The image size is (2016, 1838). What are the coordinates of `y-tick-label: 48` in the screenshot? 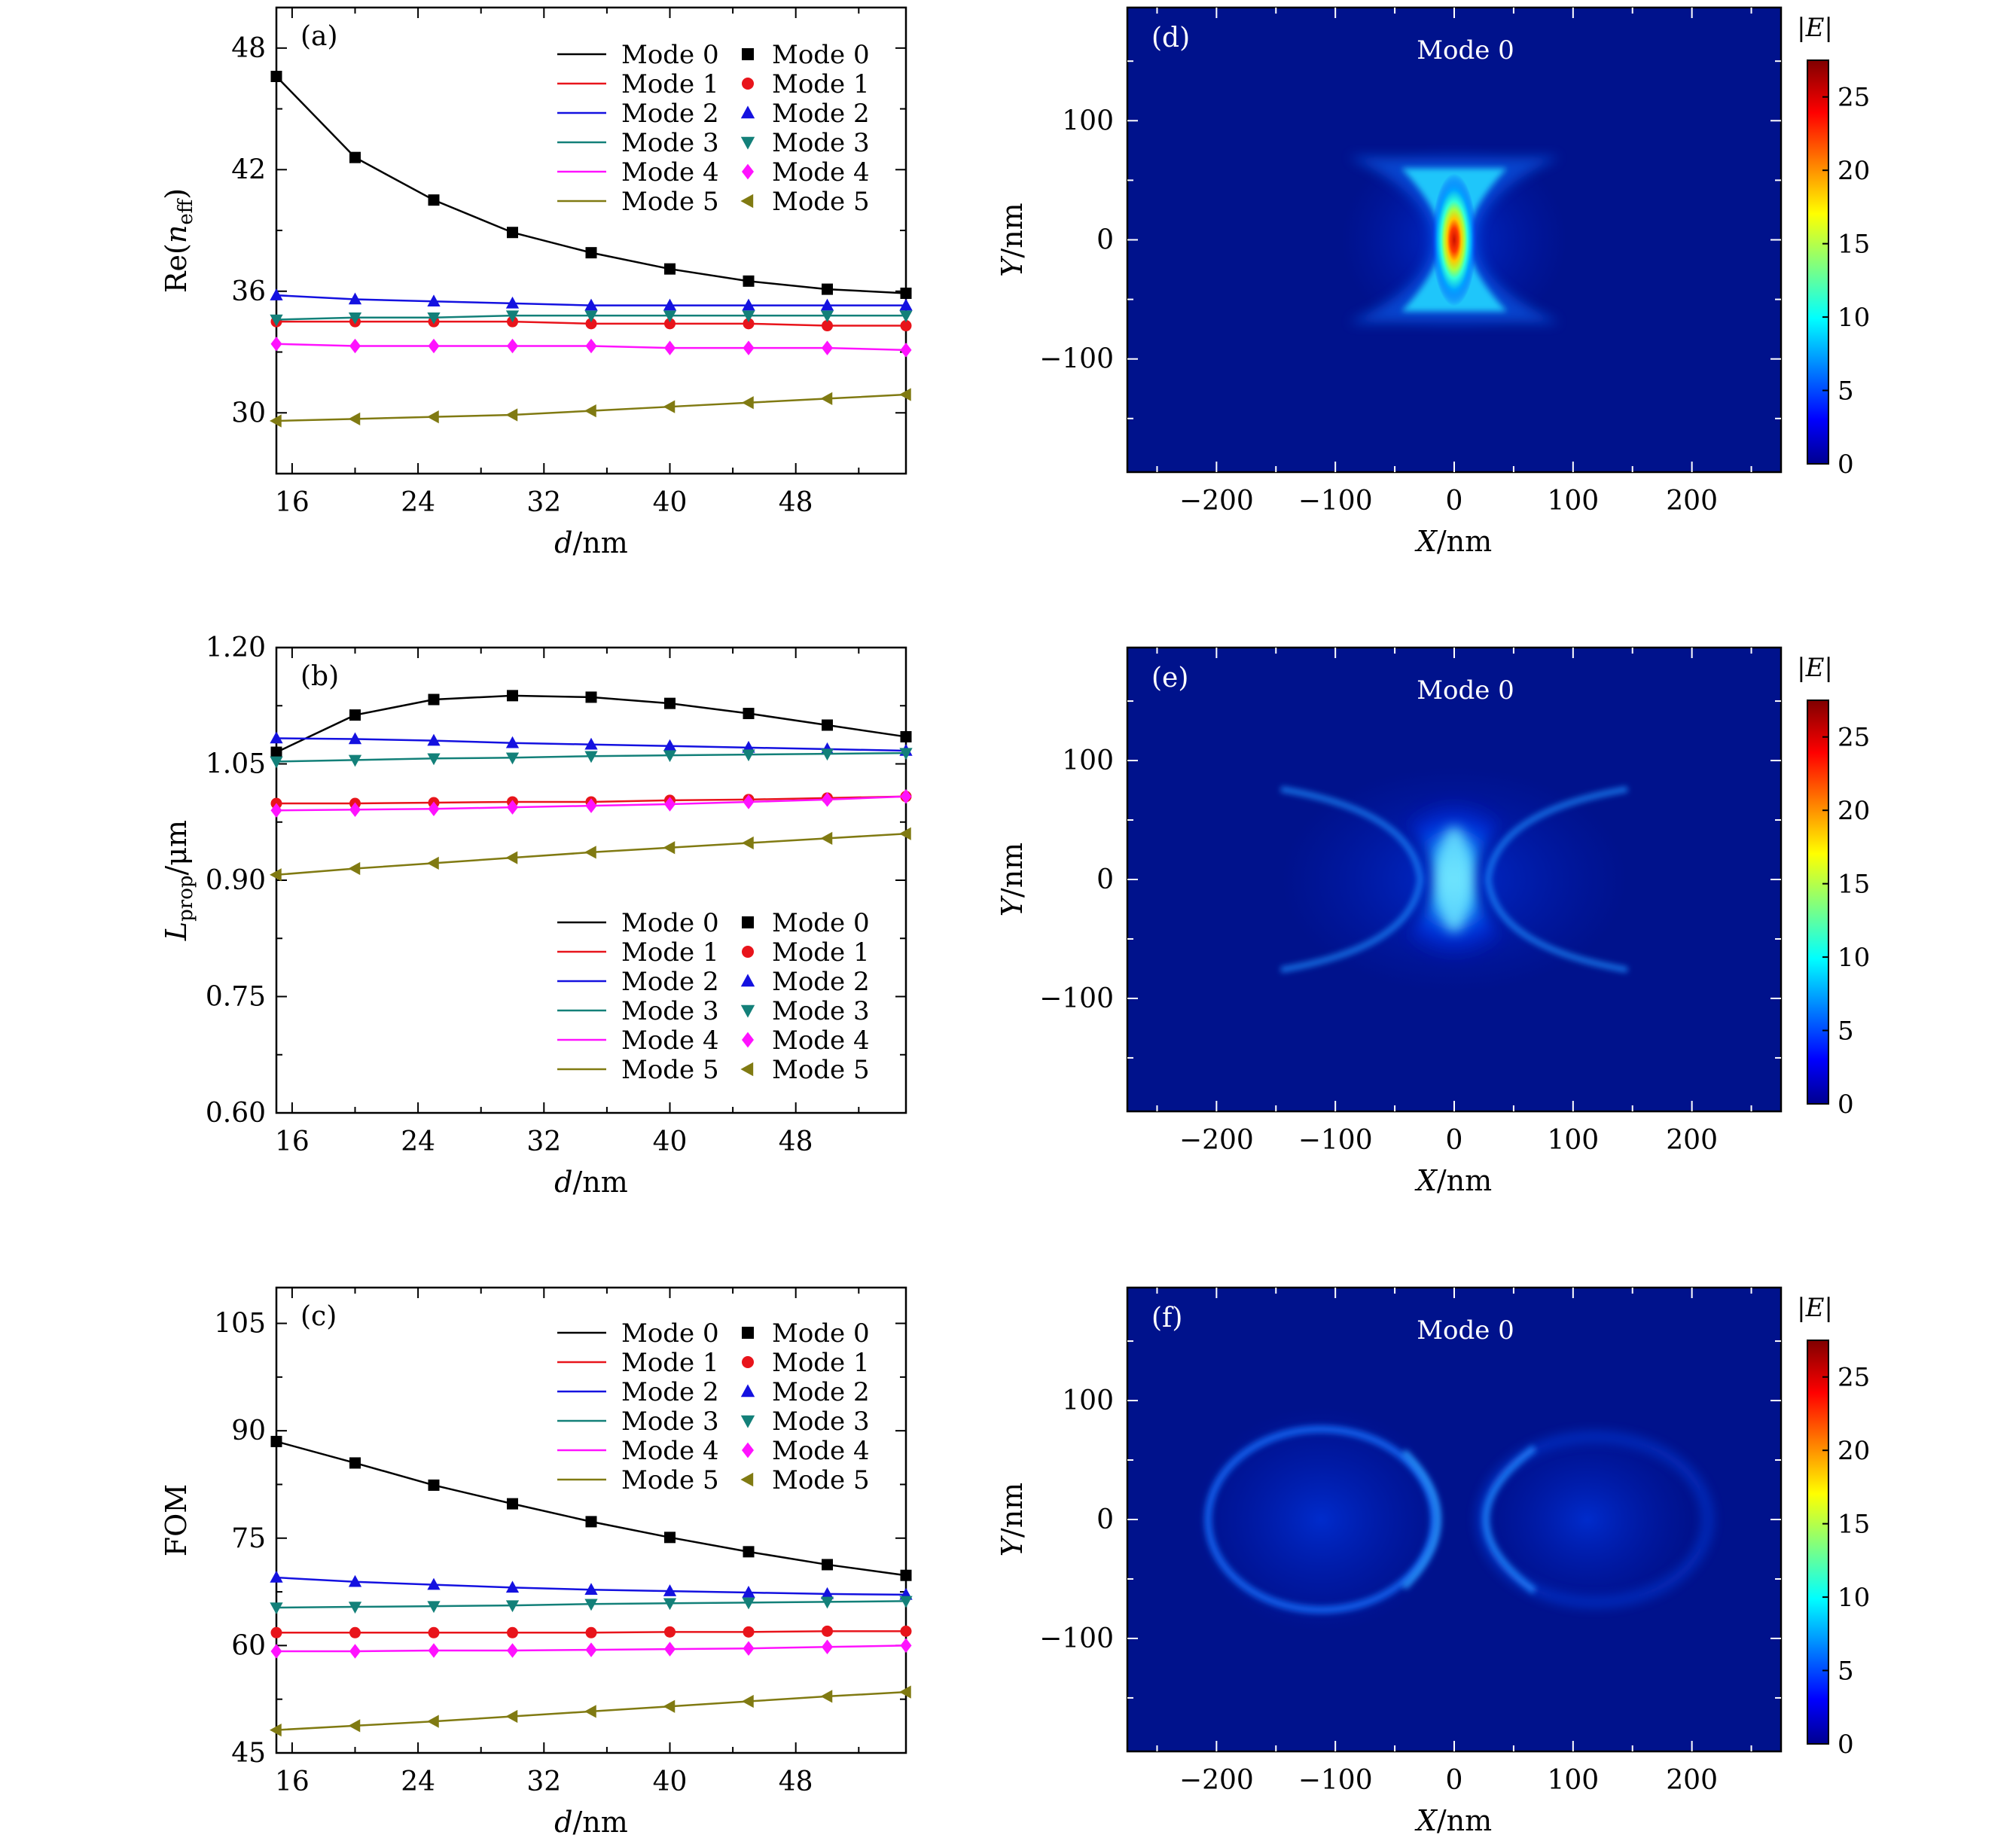 It's located at (248, 48).